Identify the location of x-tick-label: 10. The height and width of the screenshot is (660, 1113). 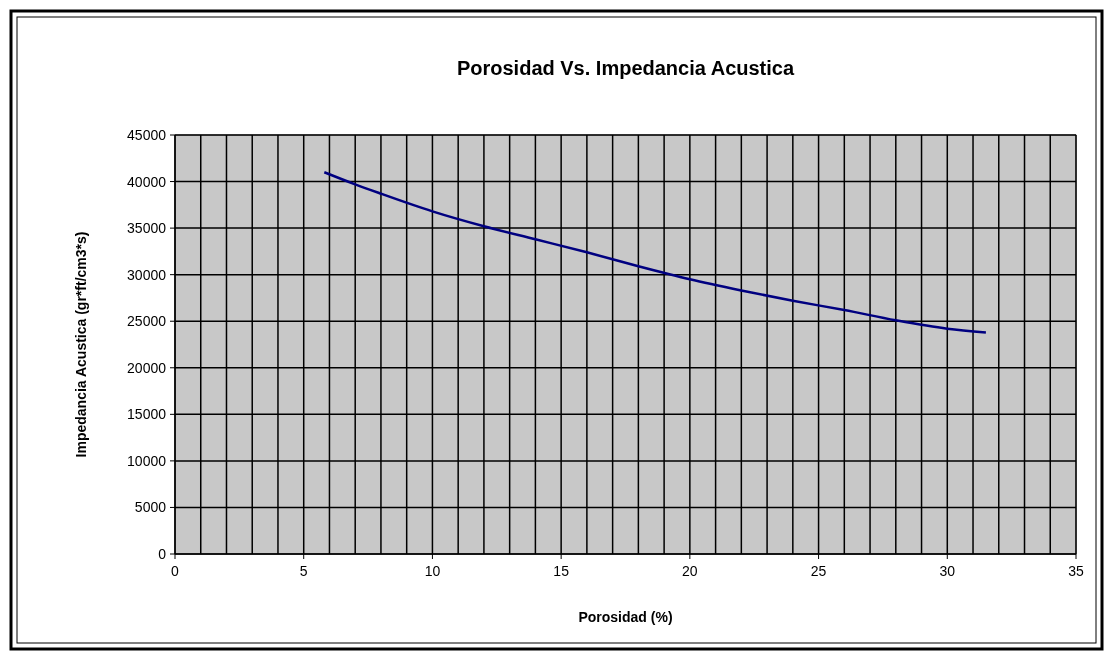
(432, 571).